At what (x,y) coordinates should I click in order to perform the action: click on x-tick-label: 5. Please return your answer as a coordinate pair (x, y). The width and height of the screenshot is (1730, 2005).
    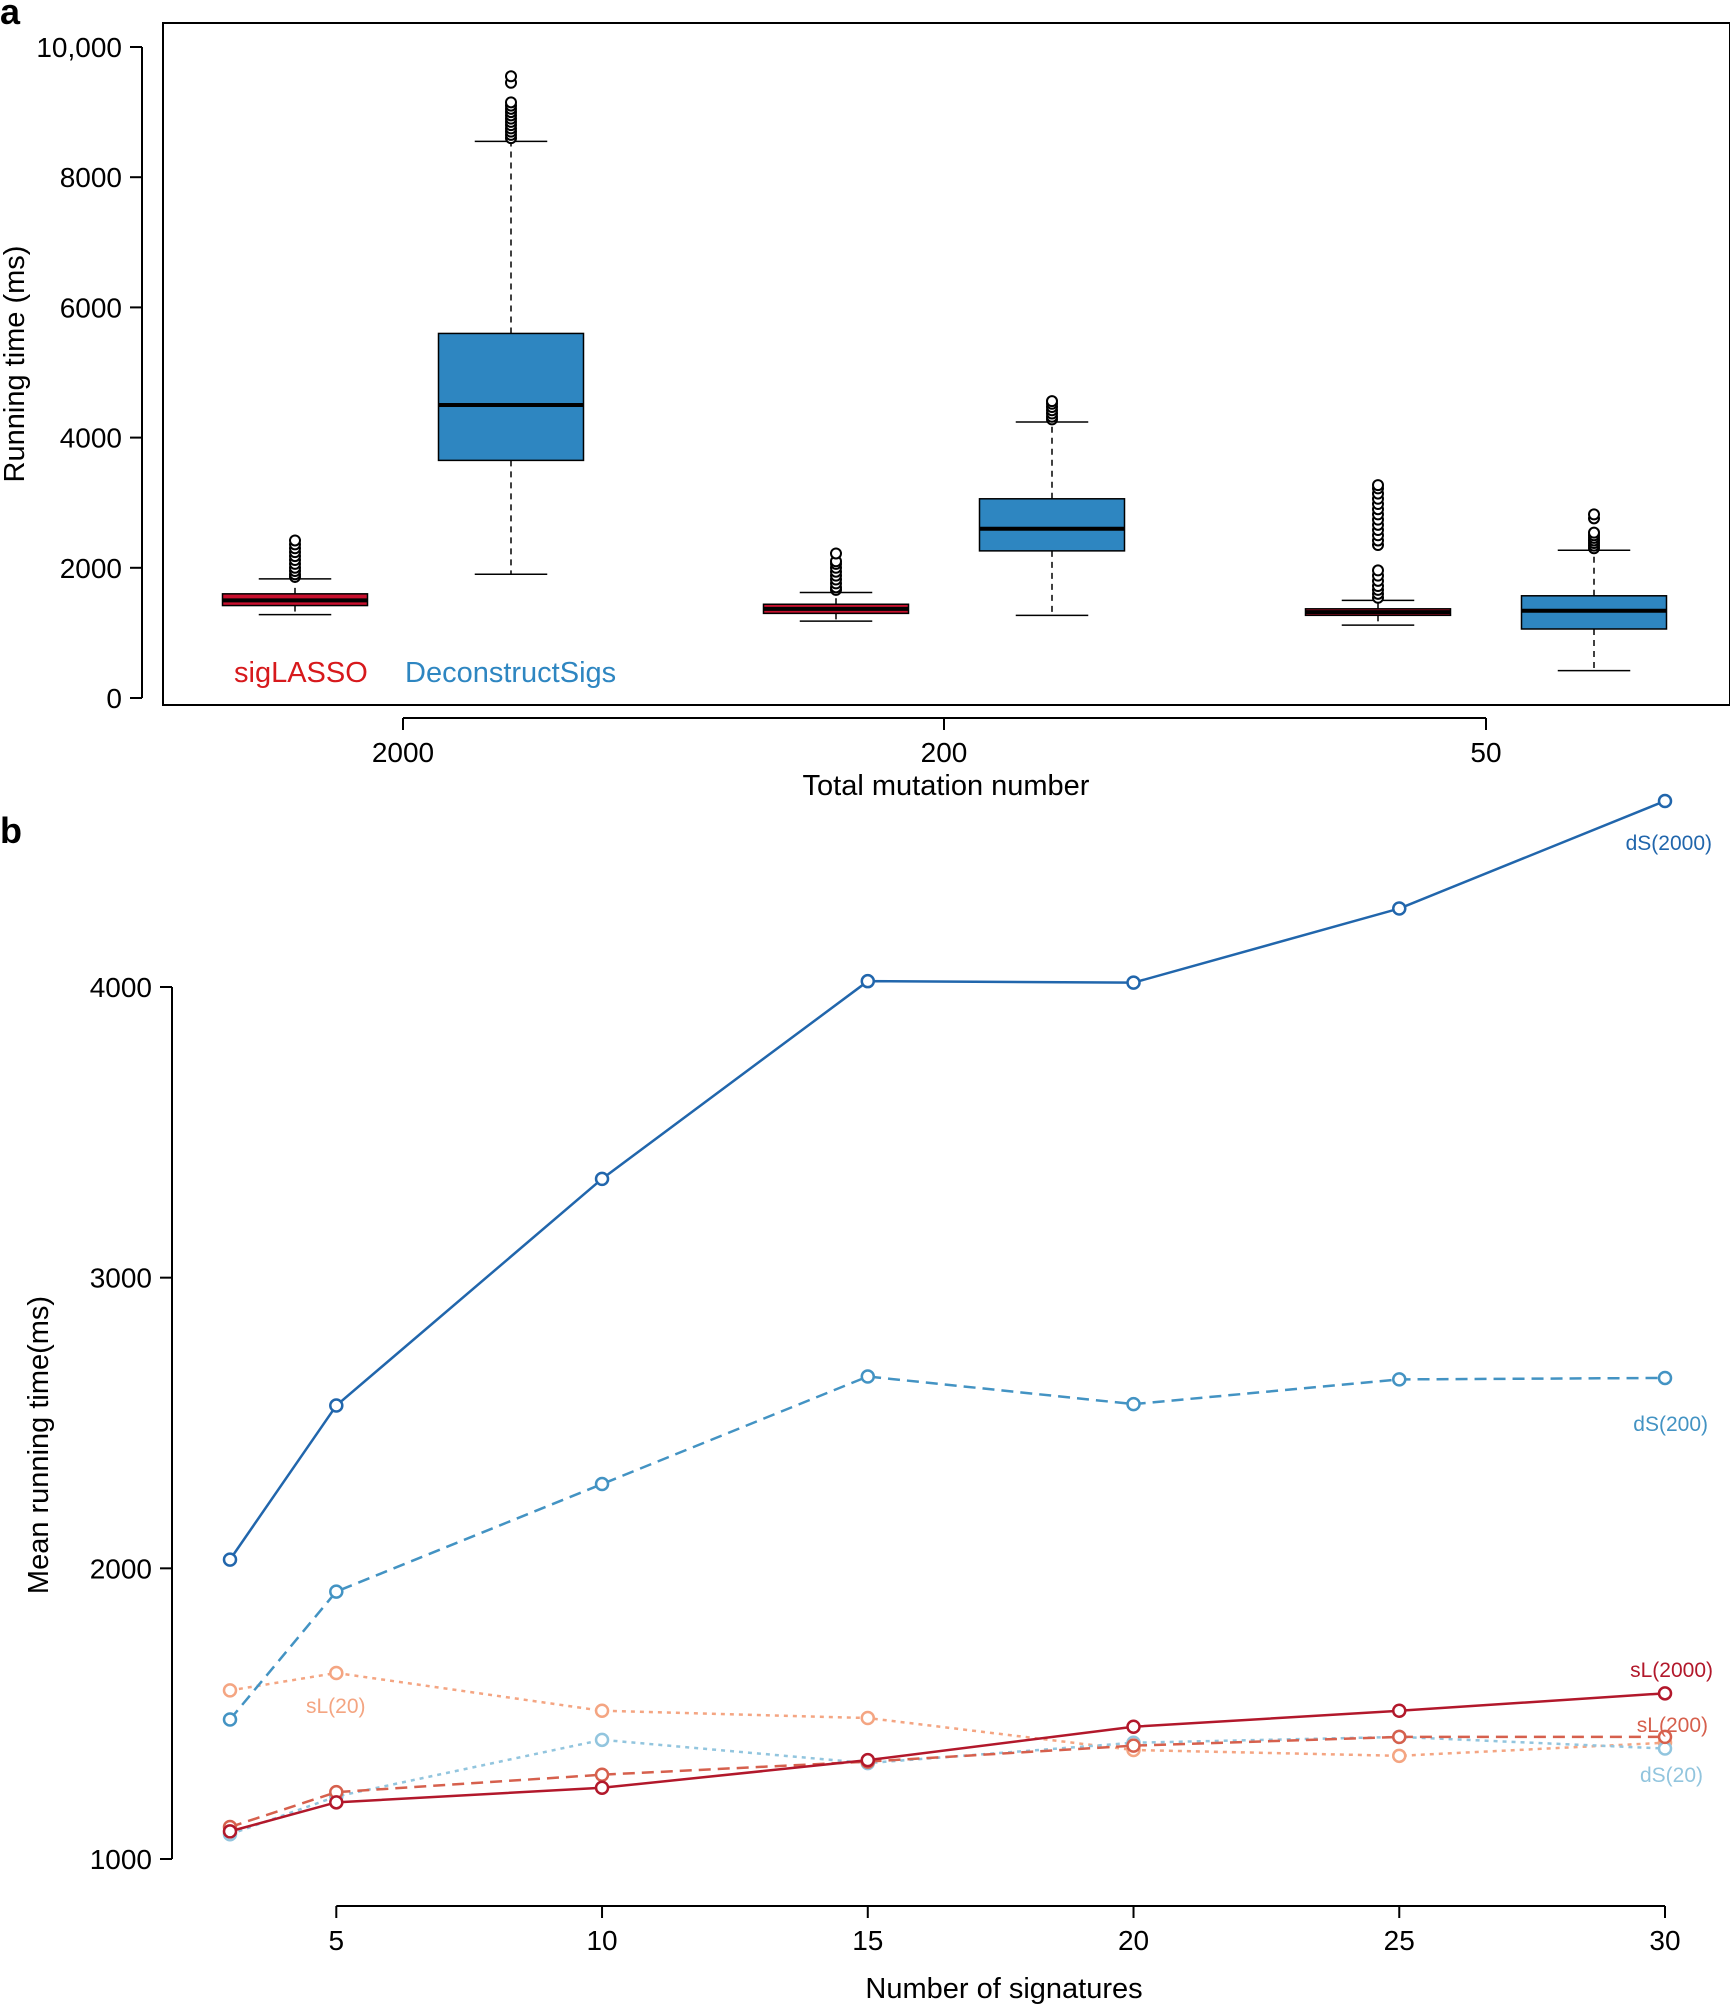
    Looking at the image, I should click on (337, 1940).